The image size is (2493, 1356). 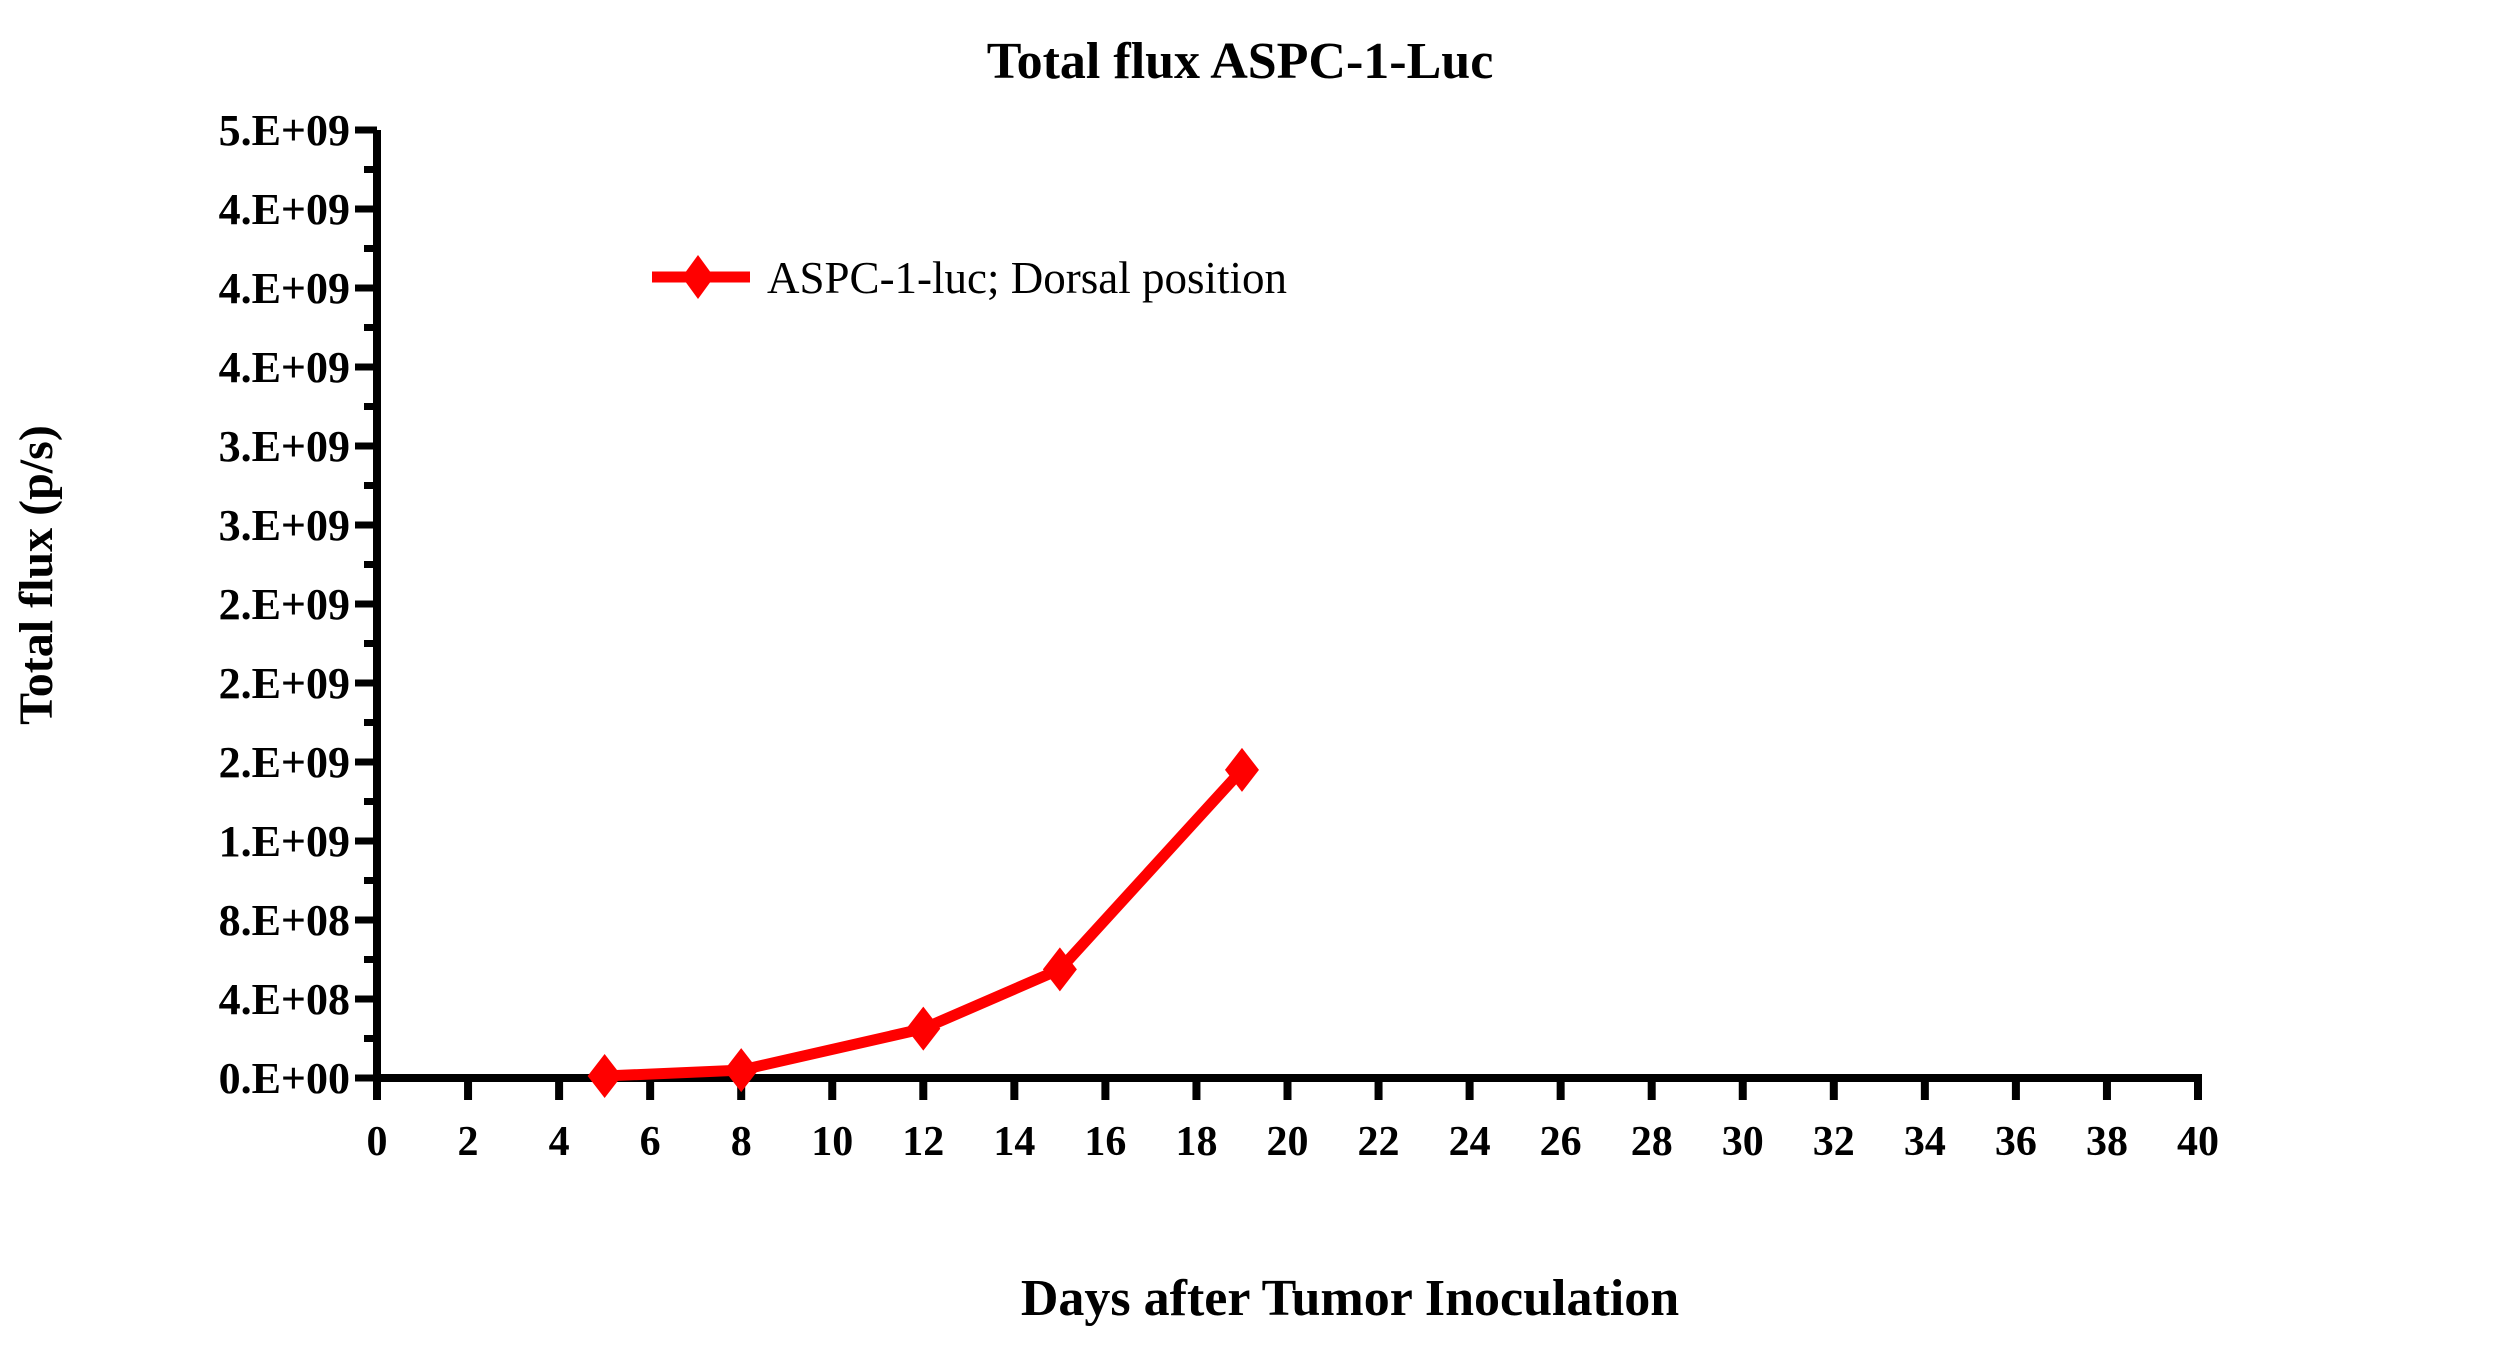 What do you see at coordinates (741, 1142) in the screenshot?
I see `x-tick-label: 8` at bounding box center [741, 1142].